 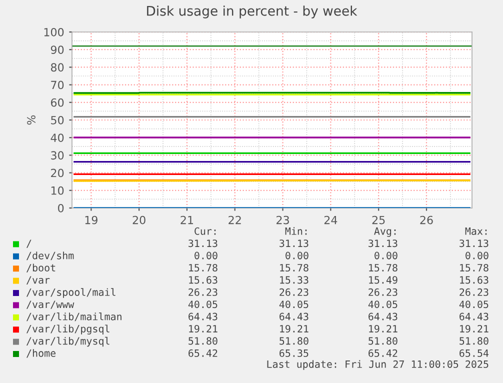 What do you see at coordinates (294, 353) in the screenshot?
I see `text: 65.35` at bounding box center [294, 353].